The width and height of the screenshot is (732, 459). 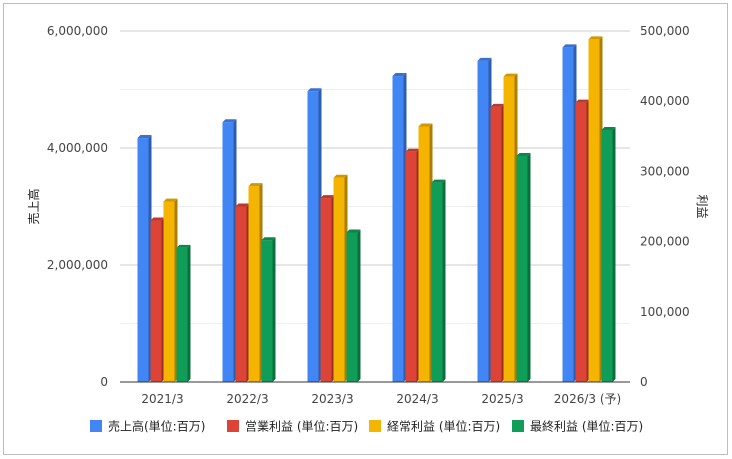 What do you see at coordinates (77, 265) in the screenshot?
I see `left-tick-label: 2,000,000` at bounding box center [77, 265].